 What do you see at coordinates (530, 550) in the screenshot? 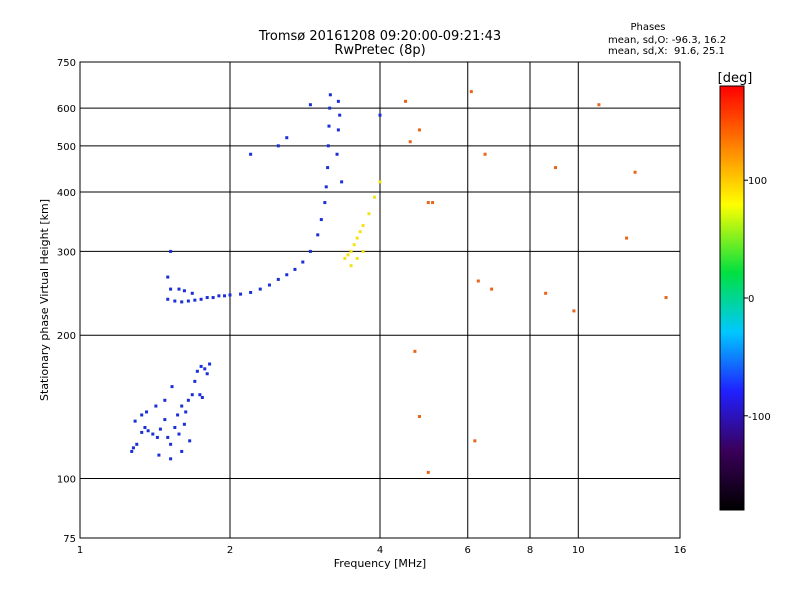
I see `x-tick-label: 8` at bounding box center [530, 550].